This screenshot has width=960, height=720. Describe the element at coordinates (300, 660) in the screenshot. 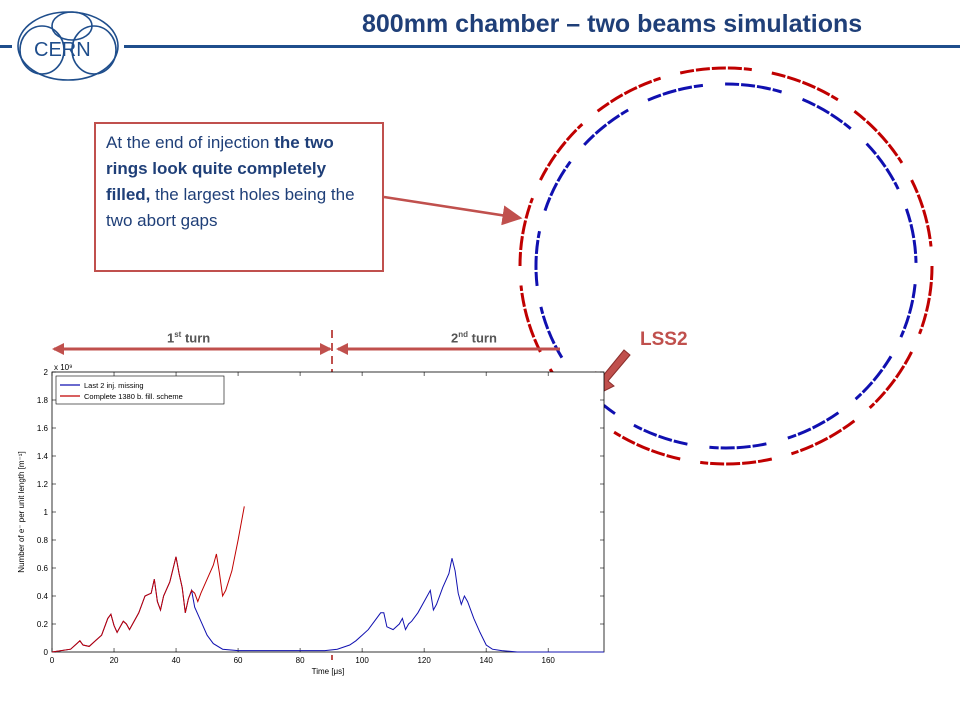

I see `x-tick-label: 80` at that location.